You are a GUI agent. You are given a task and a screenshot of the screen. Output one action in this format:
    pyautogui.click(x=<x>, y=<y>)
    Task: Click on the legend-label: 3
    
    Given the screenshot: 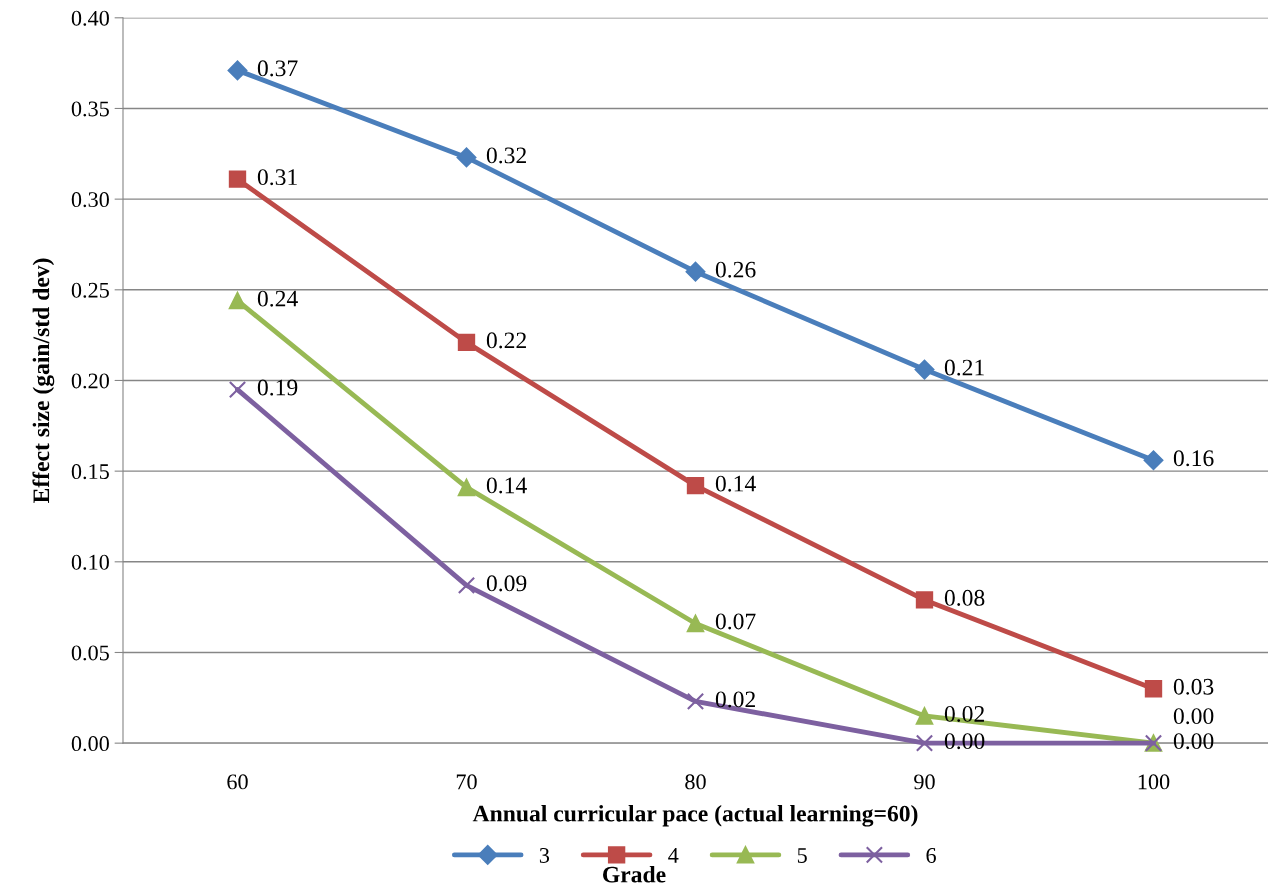 What is the action you would take?
    pyautogui.click(x=544, y=855)
    